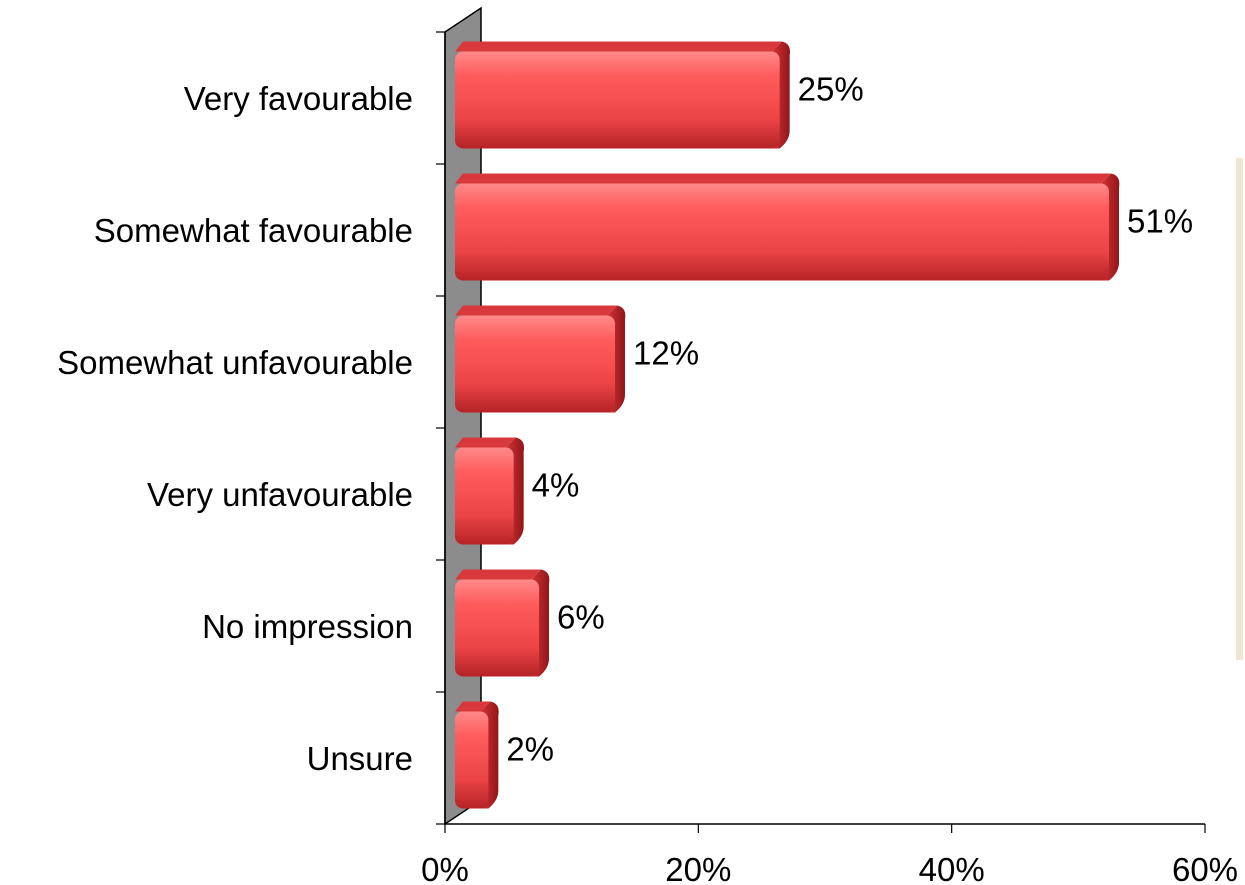 The image size is (1245, 885). I want to click on category-label: Very favourable, so click(298, 98).